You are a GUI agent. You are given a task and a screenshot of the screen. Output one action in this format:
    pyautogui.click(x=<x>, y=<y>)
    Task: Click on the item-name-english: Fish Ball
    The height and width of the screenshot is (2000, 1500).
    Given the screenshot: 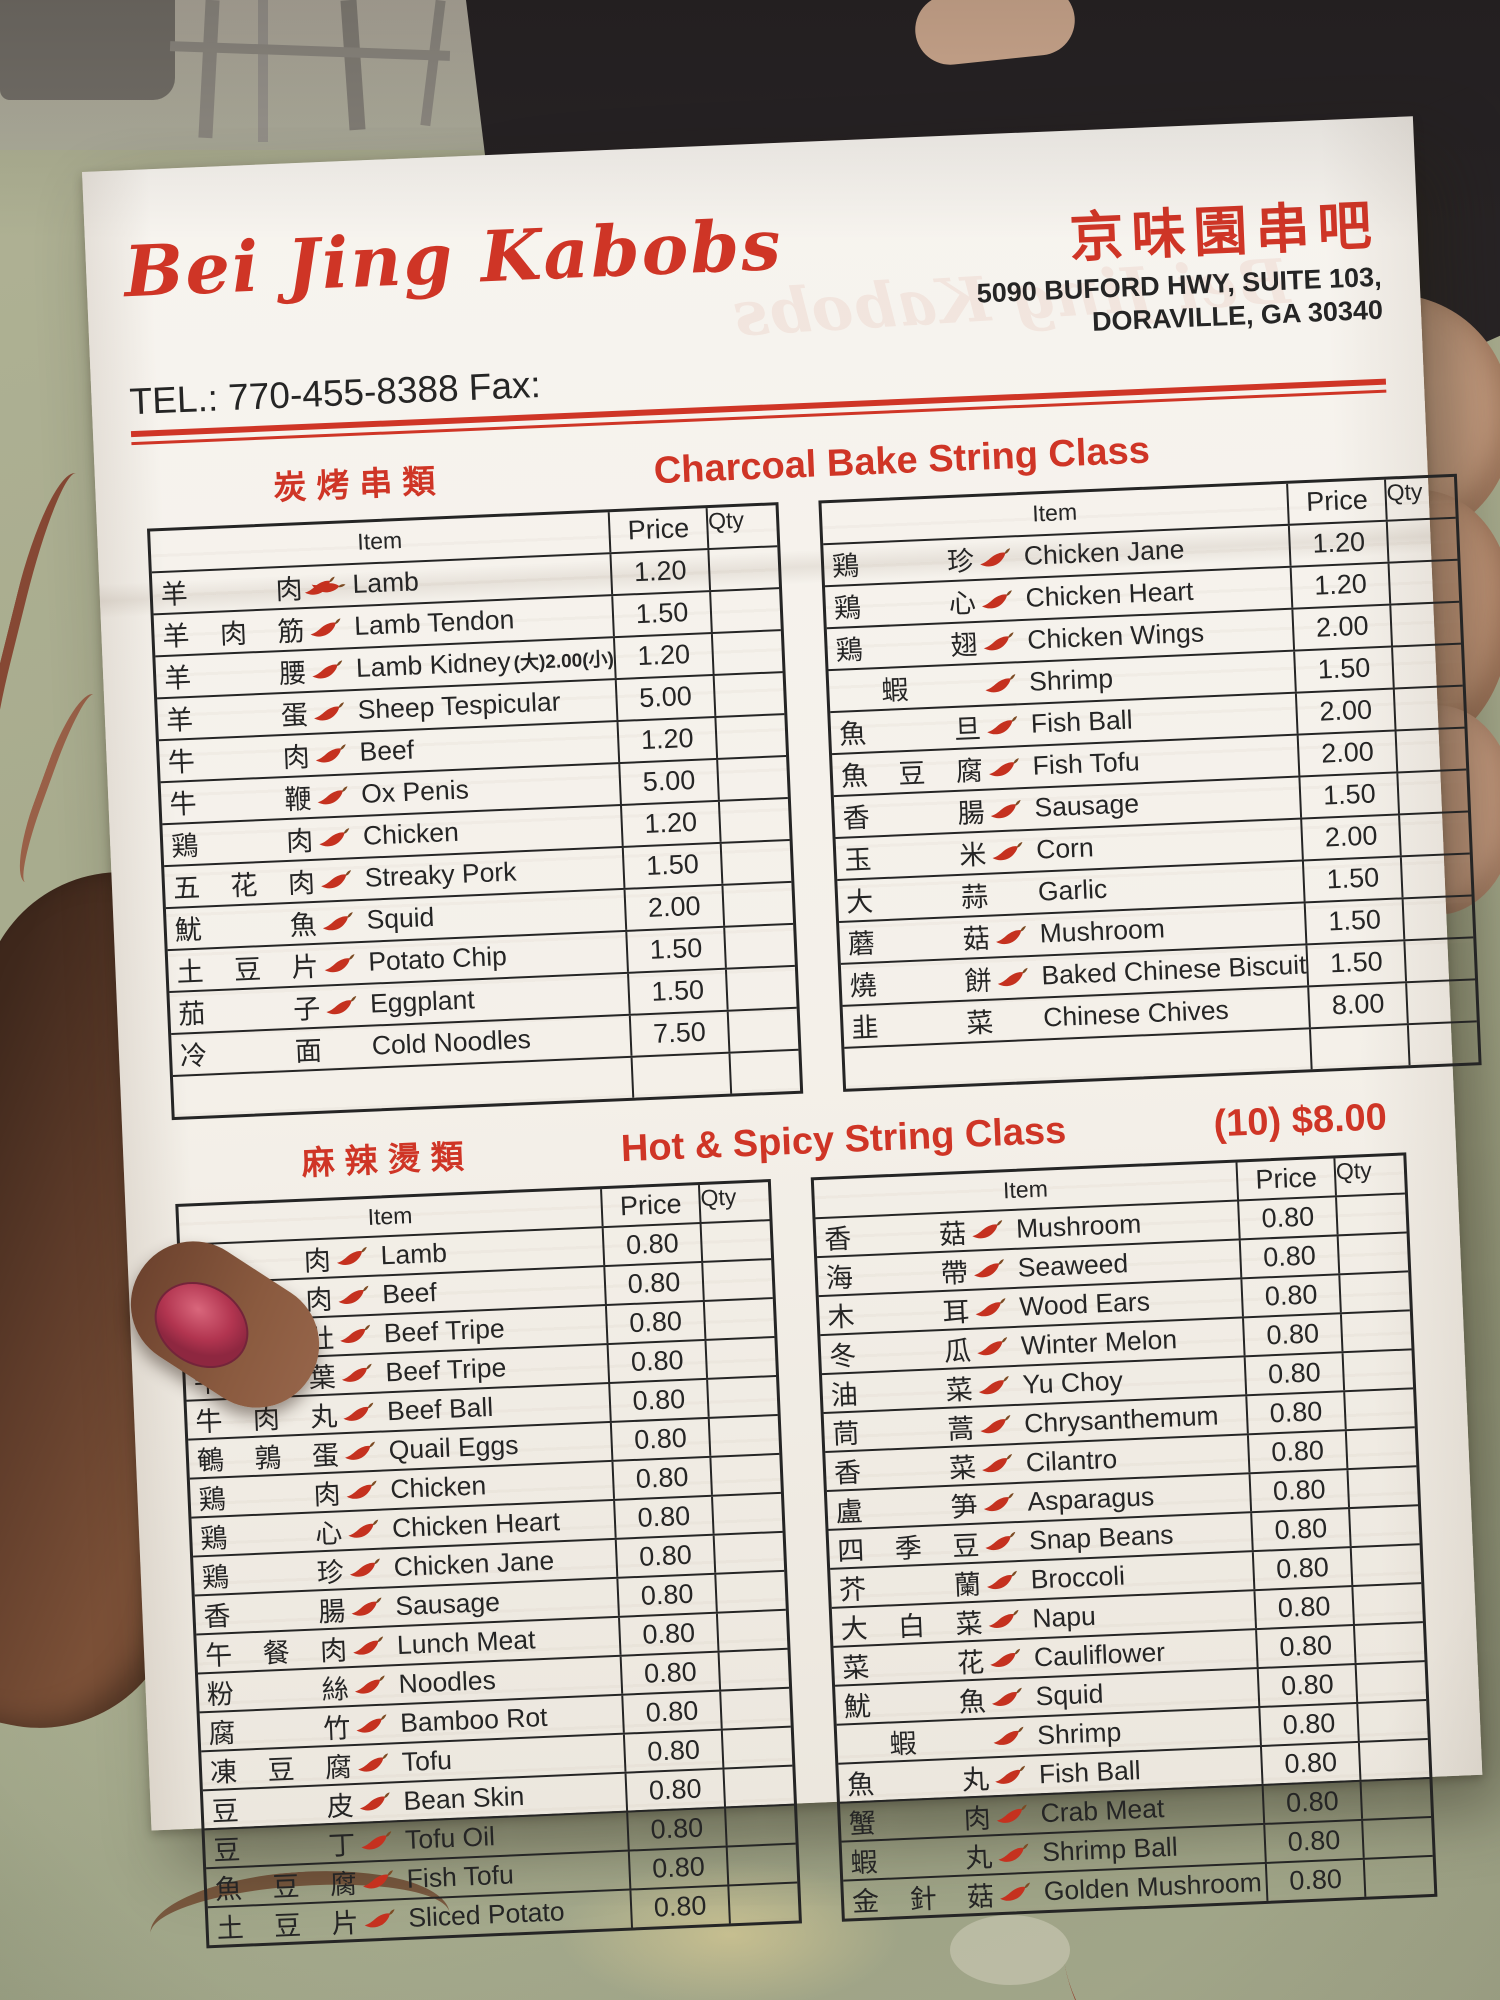 What is the action you would take?
    pyautogui.click(x=1082, y=722)
    